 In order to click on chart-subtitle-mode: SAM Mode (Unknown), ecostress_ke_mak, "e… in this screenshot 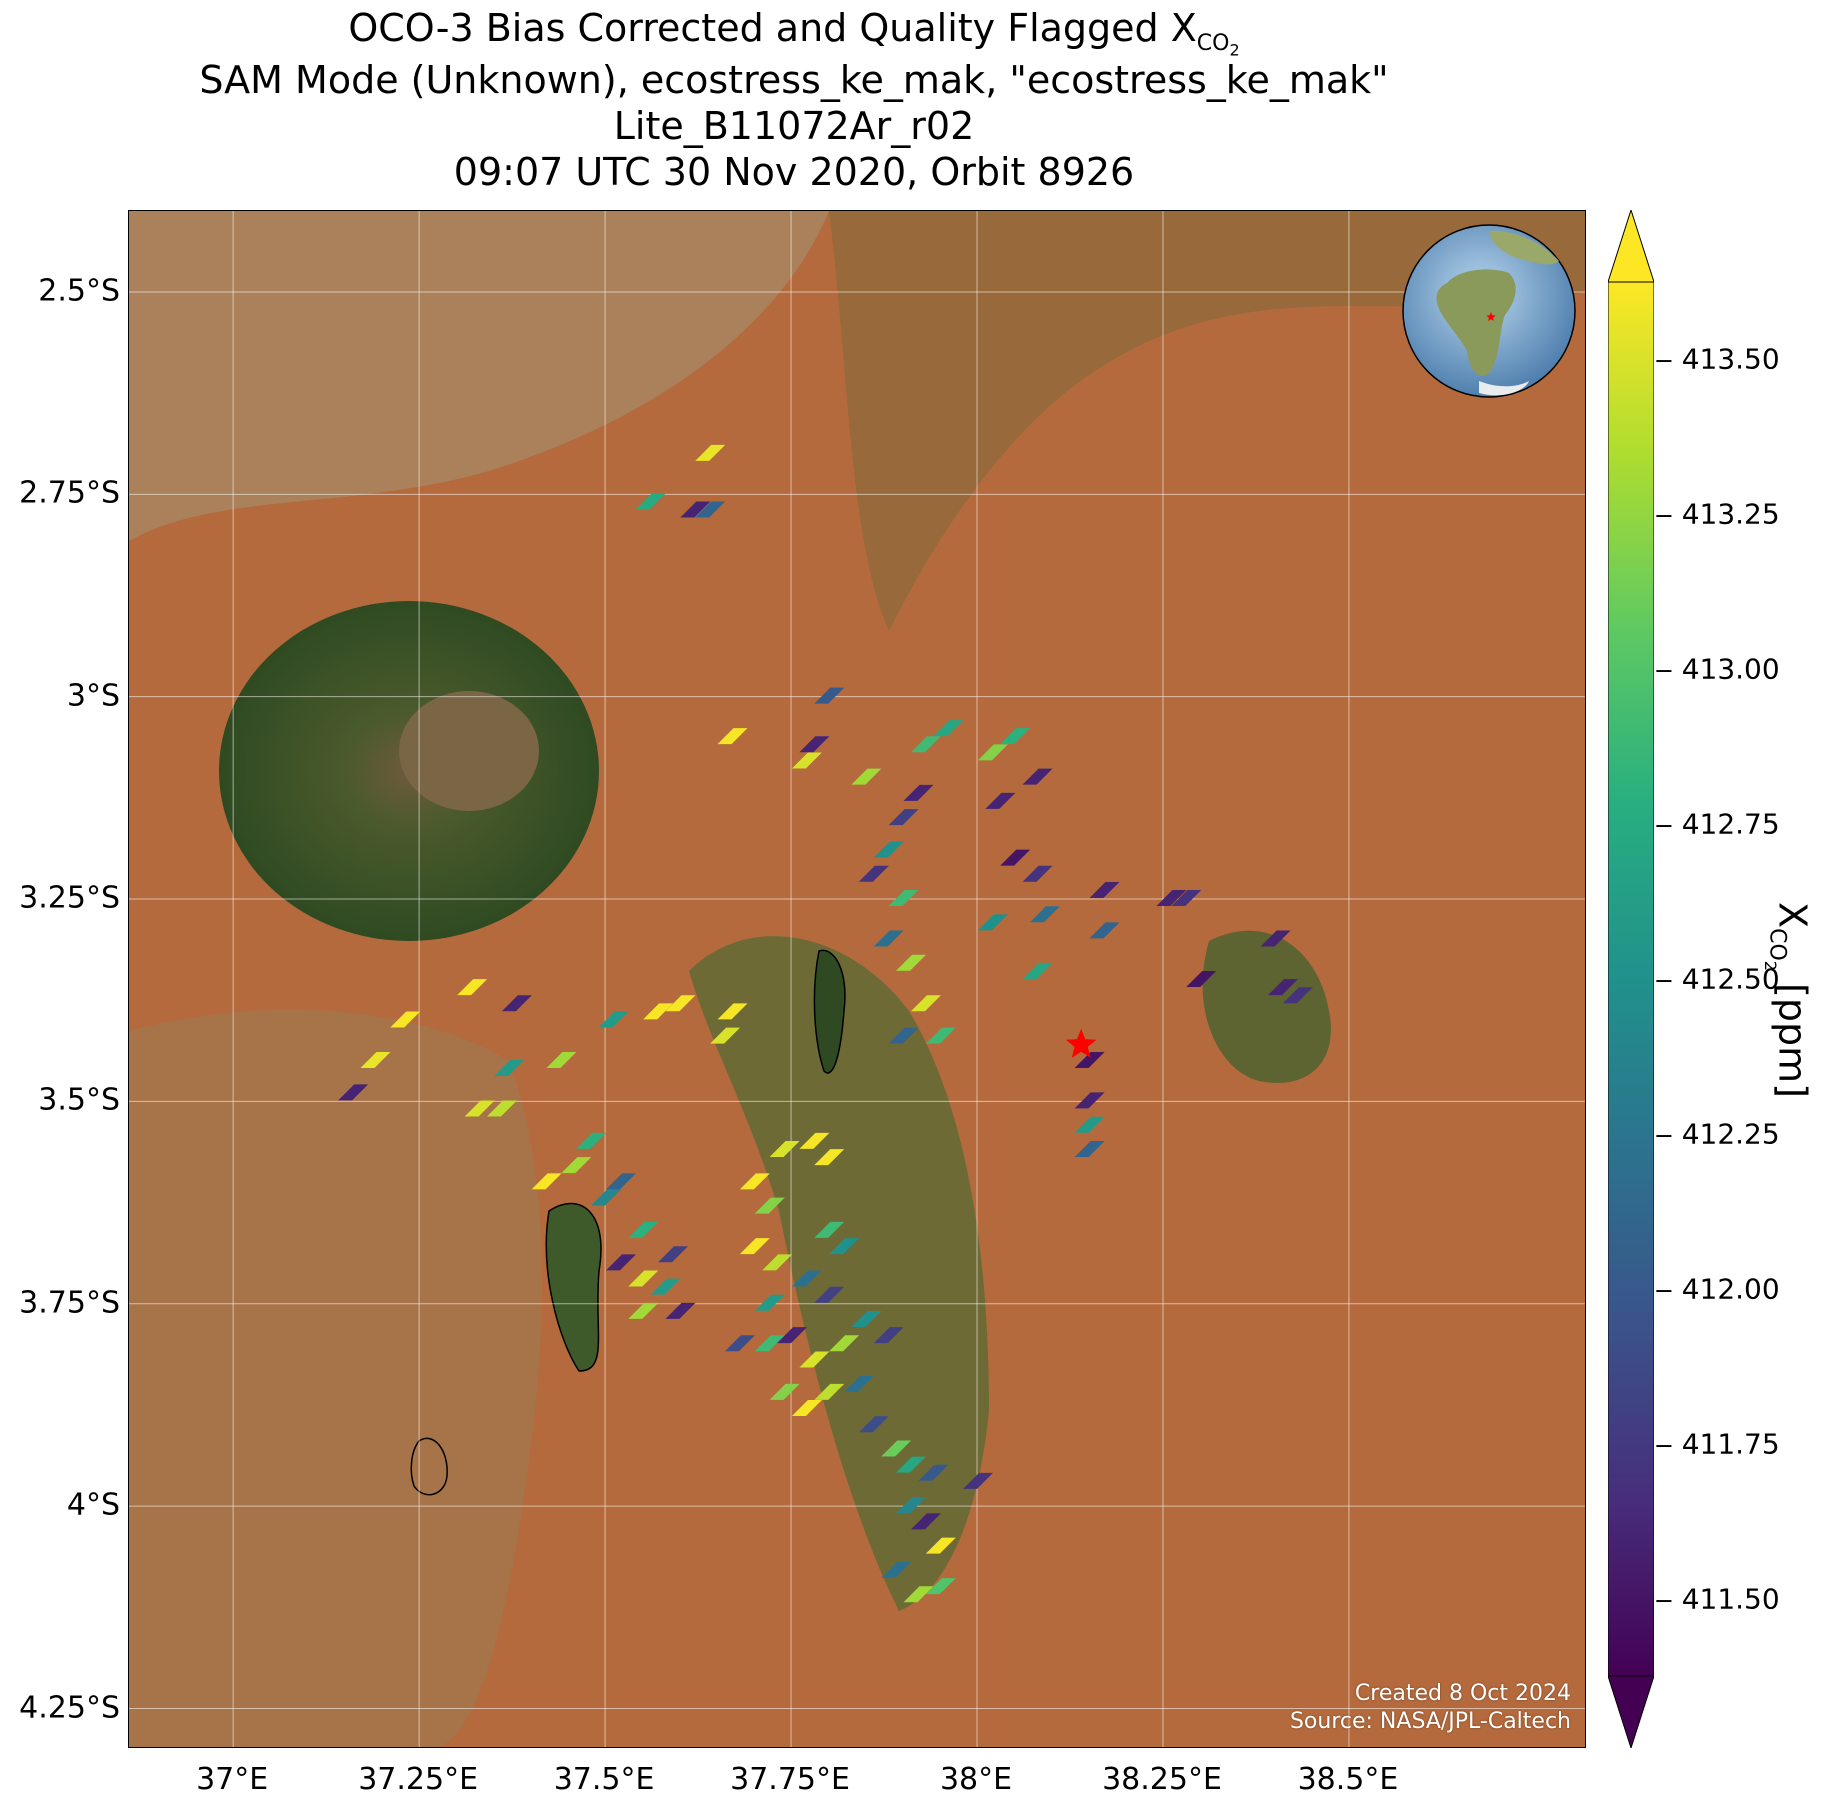, I will do `click(794, 80)`.